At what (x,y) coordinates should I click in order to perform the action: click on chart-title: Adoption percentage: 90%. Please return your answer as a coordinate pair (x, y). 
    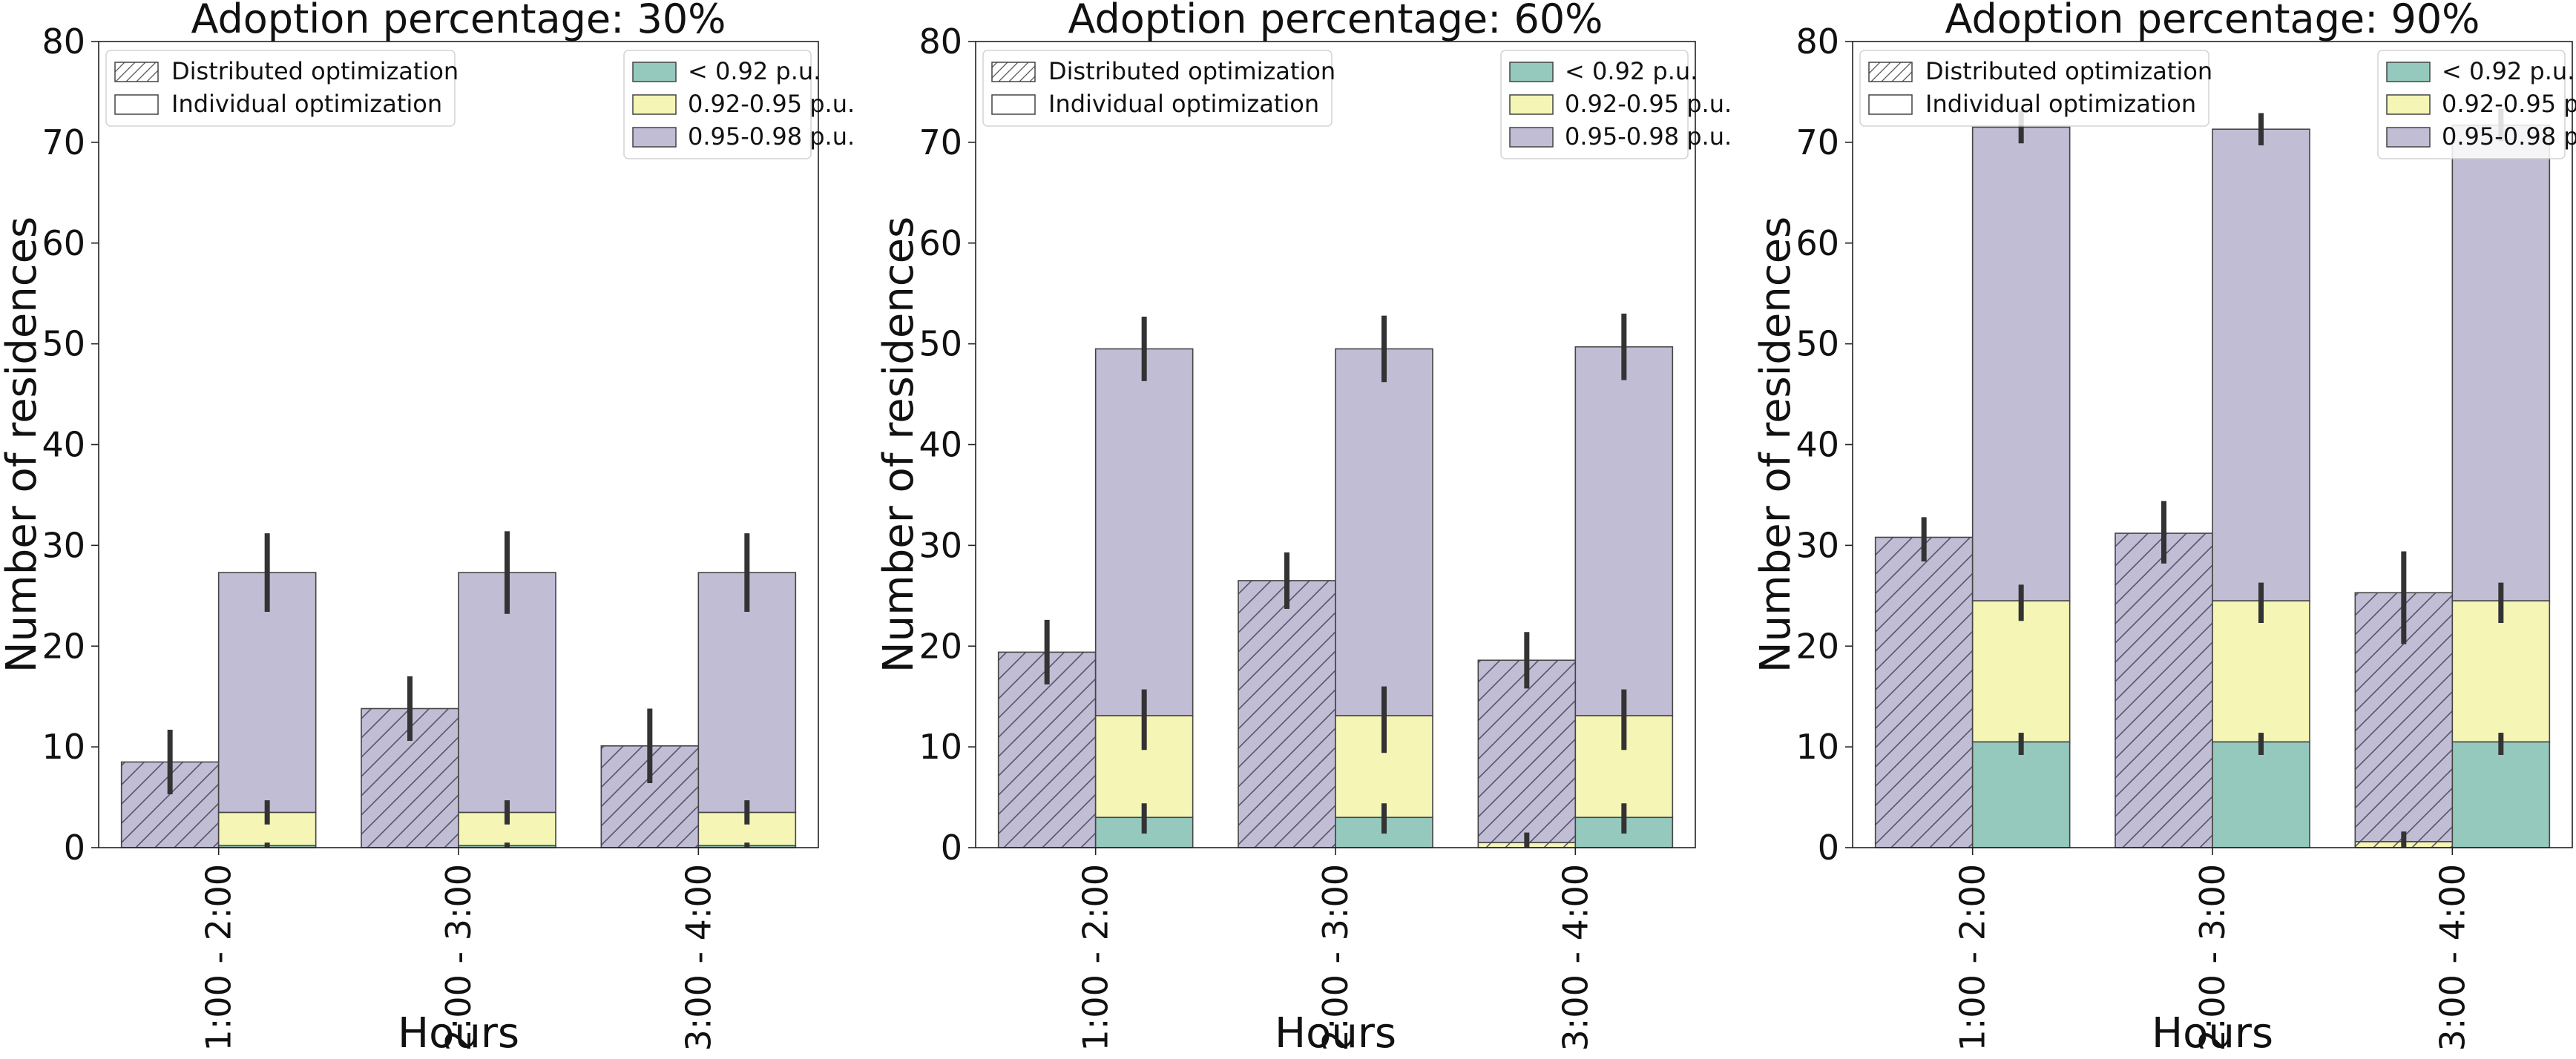
    Looking at the image, I should click on (2212, 21).